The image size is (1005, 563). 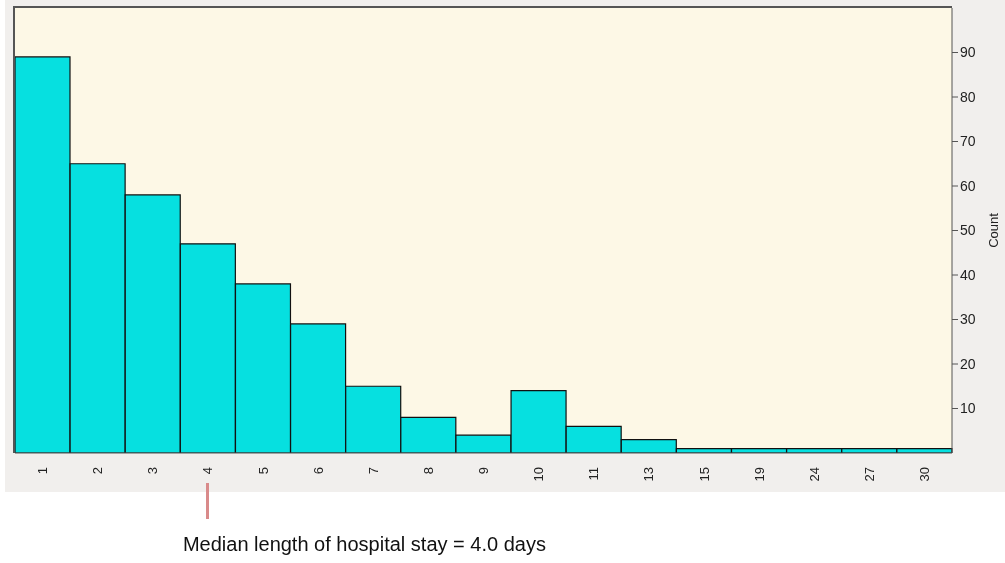 What do you see at coordinates (704, 474) in the screenshot?
I see `x-tick-label: 15` at bounding box center [704, 474].